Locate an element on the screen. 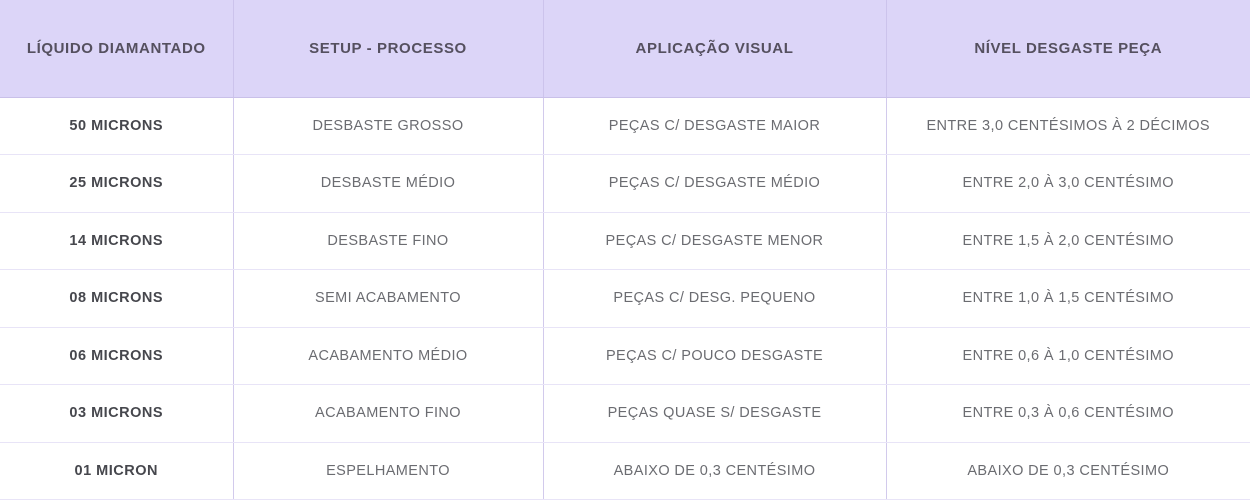 The image size is (1250, 500). cell-aplicacao-visual: PEÇAS C/ POUCO DESGASTE is located at coordinates (715, 356).